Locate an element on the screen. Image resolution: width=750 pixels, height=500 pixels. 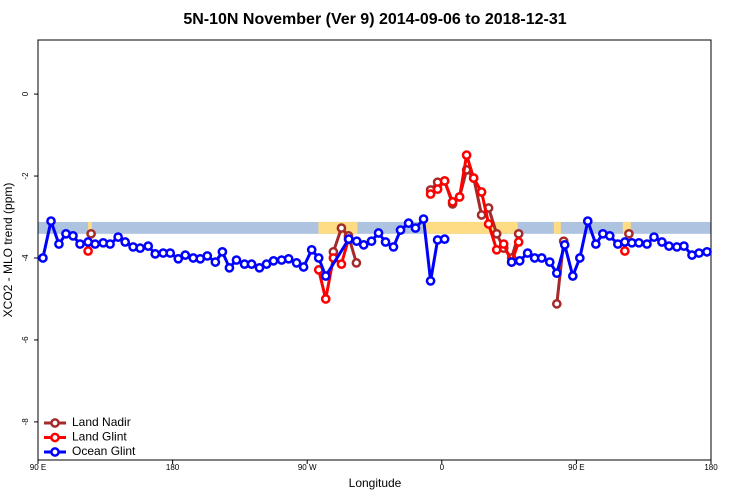
y-tick-label: 0 is located at coordinates (25, 93).